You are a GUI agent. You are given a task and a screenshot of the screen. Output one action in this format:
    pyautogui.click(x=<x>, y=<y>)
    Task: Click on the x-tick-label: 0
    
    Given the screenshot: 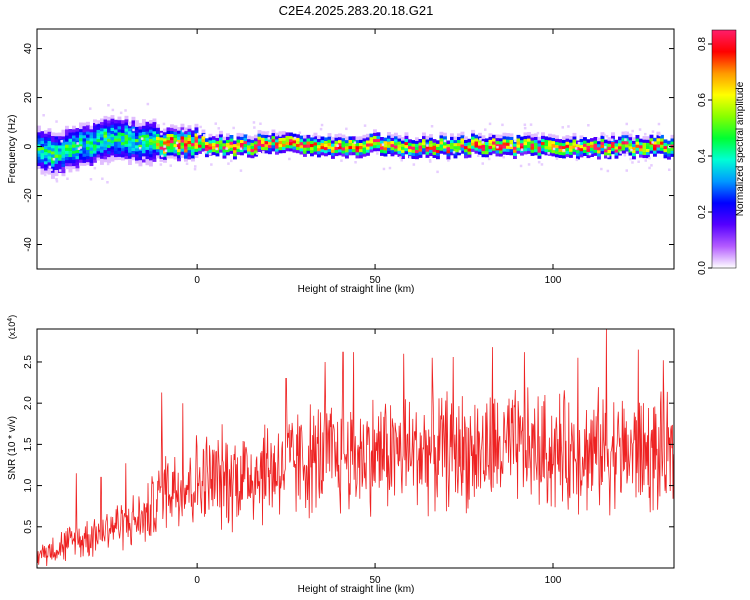 What is the action you would take?
    pyautogui.click(x=197, y=280)
    